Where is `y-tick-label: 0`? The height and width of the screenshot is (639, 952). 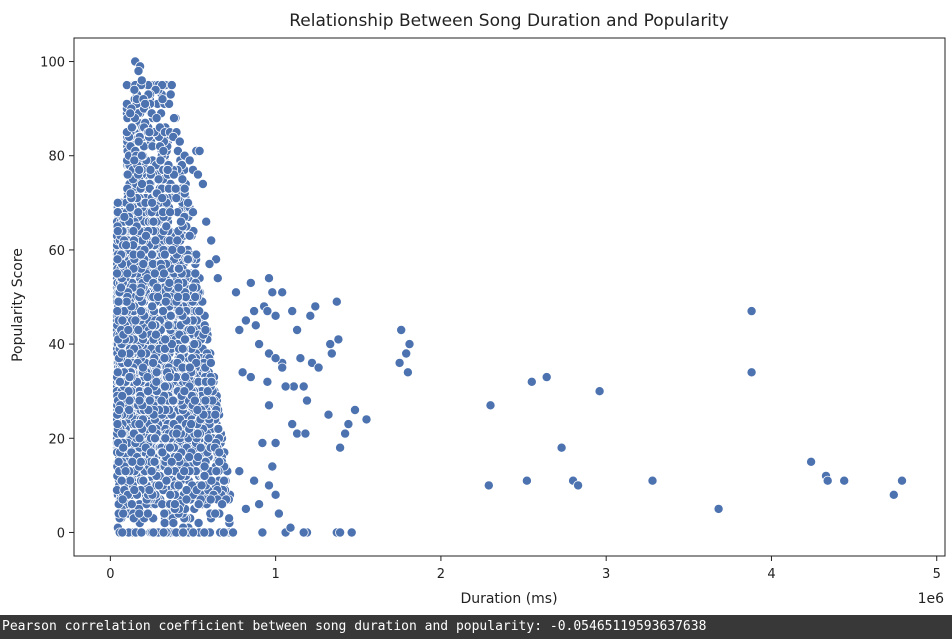 y-tick-label: 0 is located at coordinates (61, 533).